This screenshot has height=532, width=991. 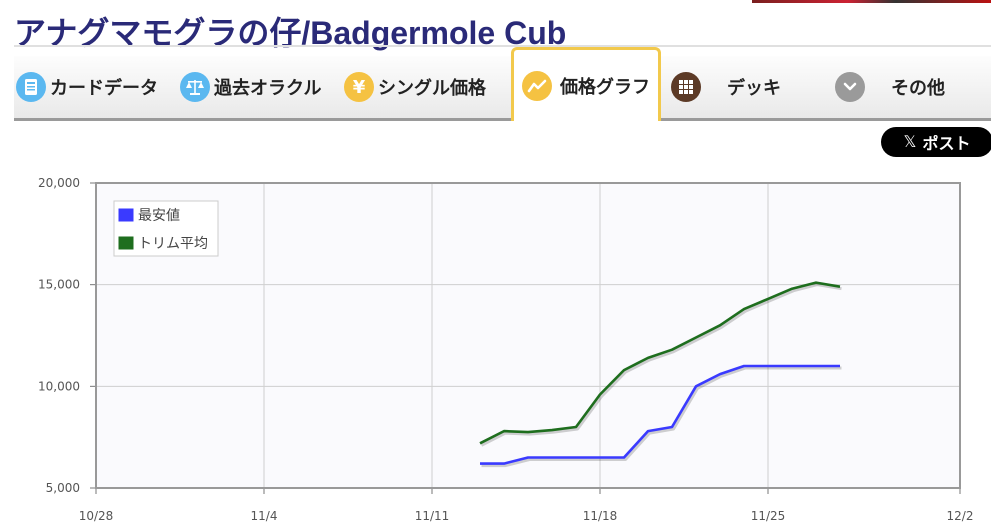 What do you see at coordinates (871, 1) in the screenshot?
I see `banner-strip` at bounding box center [871, 1].